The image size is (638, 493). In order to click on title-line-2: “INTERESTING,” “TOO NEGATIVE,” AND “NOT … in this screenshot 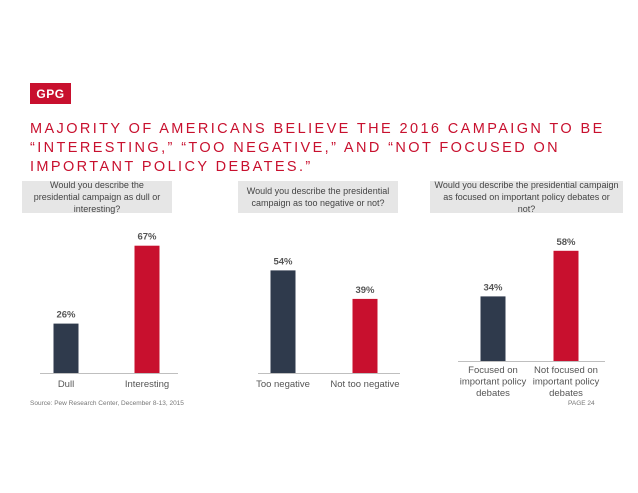, I will do `click(295, 148)`.